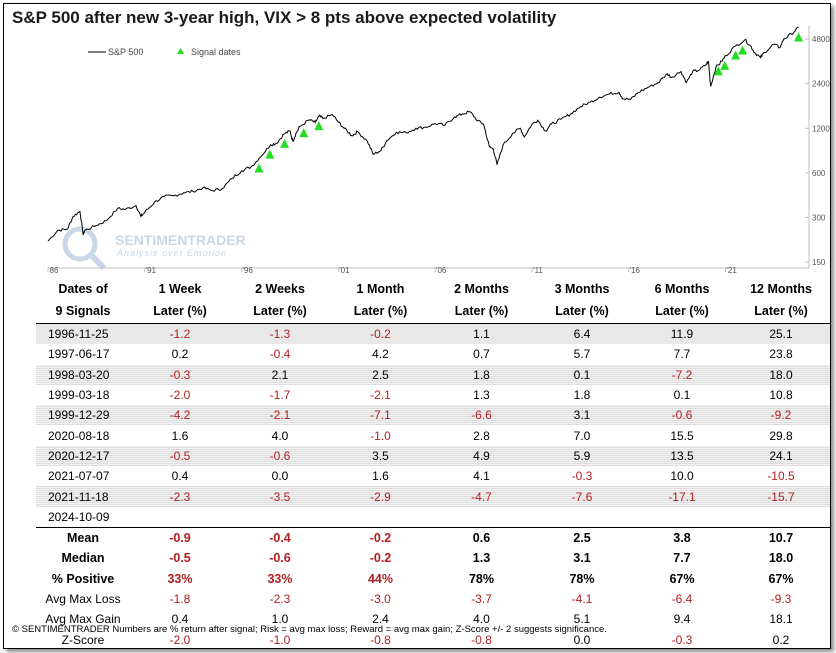 This screenshot has width=836, height=653. What do you see at coordinates (83, 374) in the screenshot?
I see `signal-date: 1998-03-20` at bounding box center [83, 374].